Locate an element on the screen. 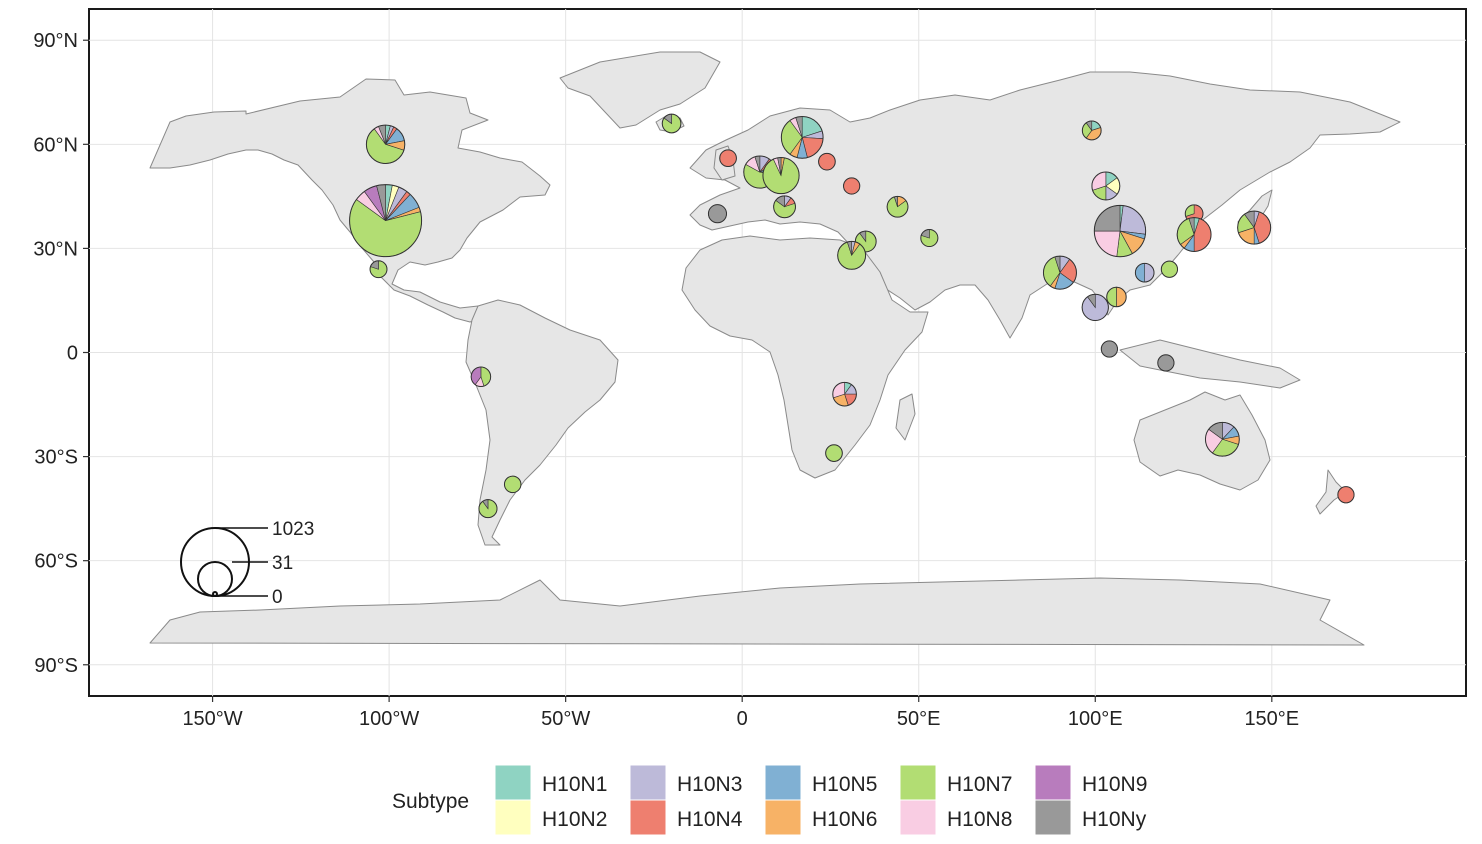 This screenshot has height=844, width=1482. legend-label-h10n5: H10N5 is located at coordinates (844, 784).